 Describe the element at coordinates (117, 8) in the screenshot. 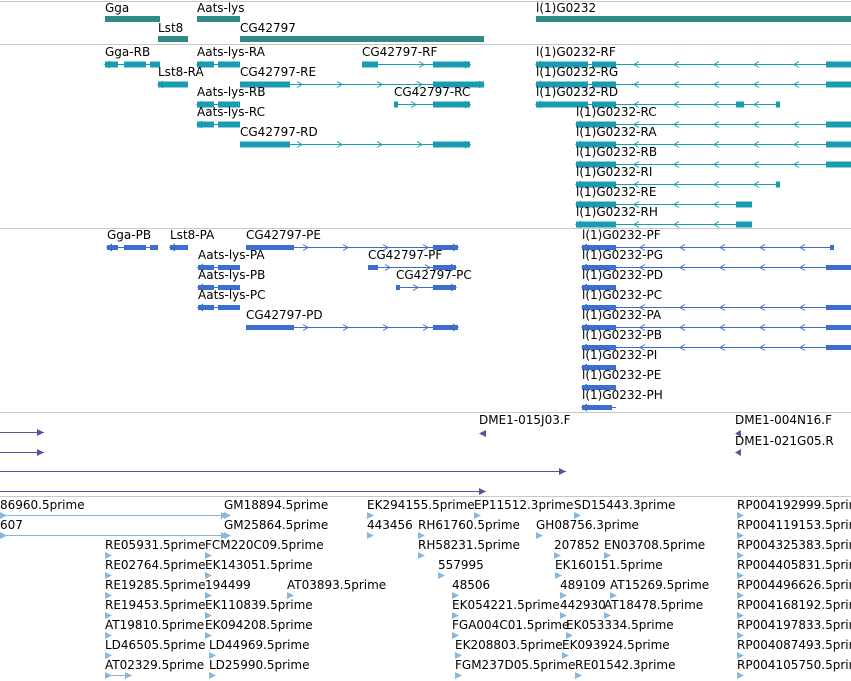

I see `gene-label-gga: Gga` at that location.